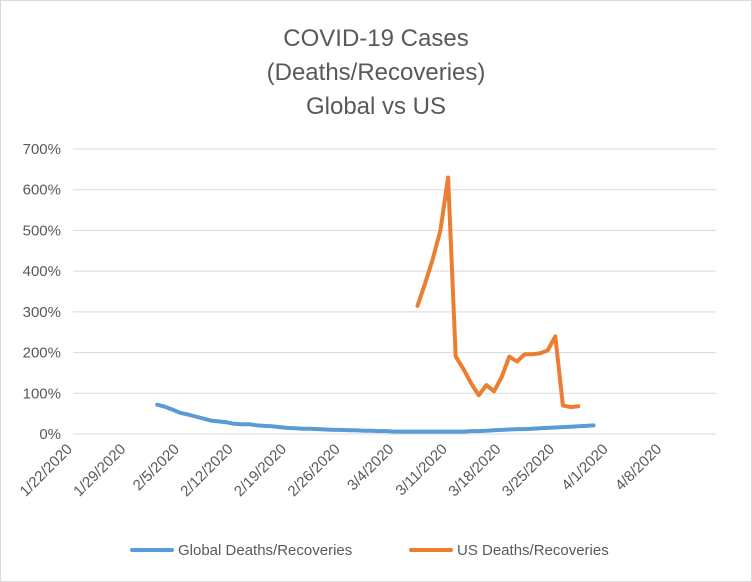  What do you see at coordinates (260, 470) in the screenshot?
I see `x-tick-label: 2/19/2020` at bounding box center [260, 470].